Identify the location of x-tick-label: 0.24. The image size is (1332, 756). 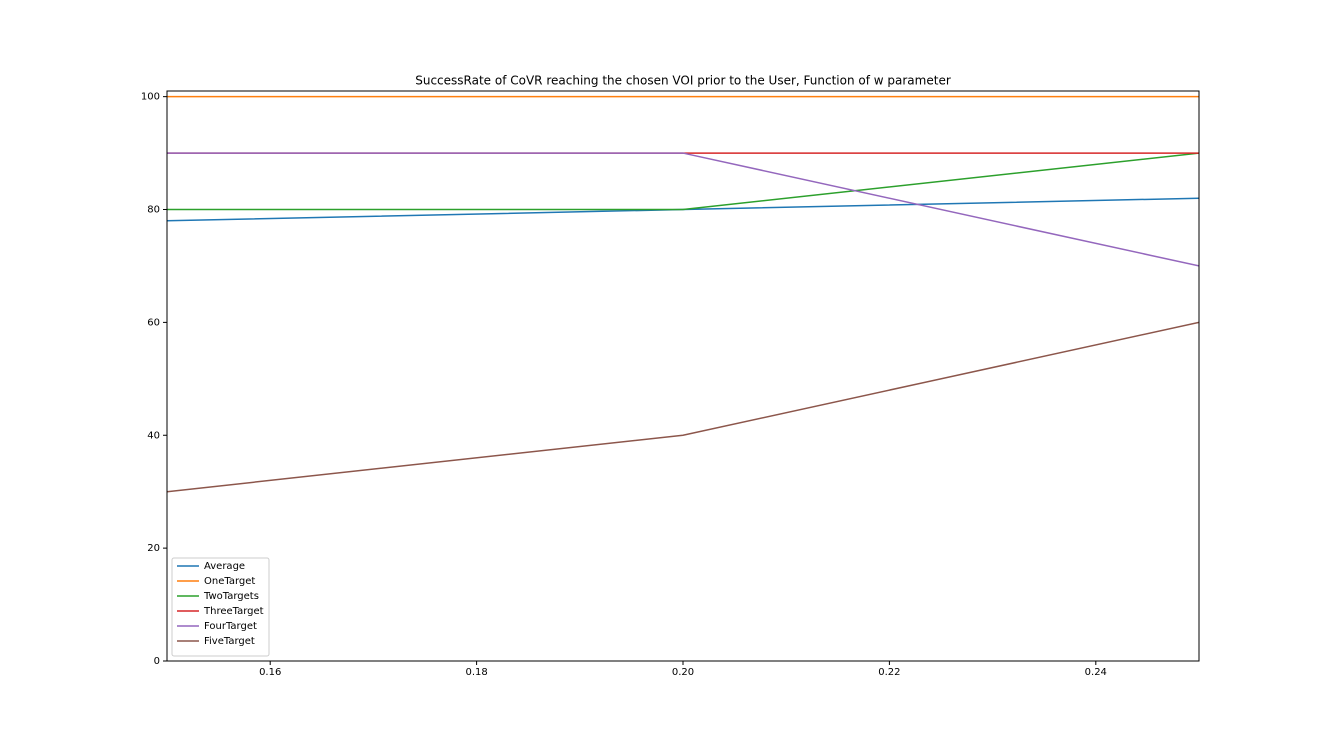
(1096, 672).